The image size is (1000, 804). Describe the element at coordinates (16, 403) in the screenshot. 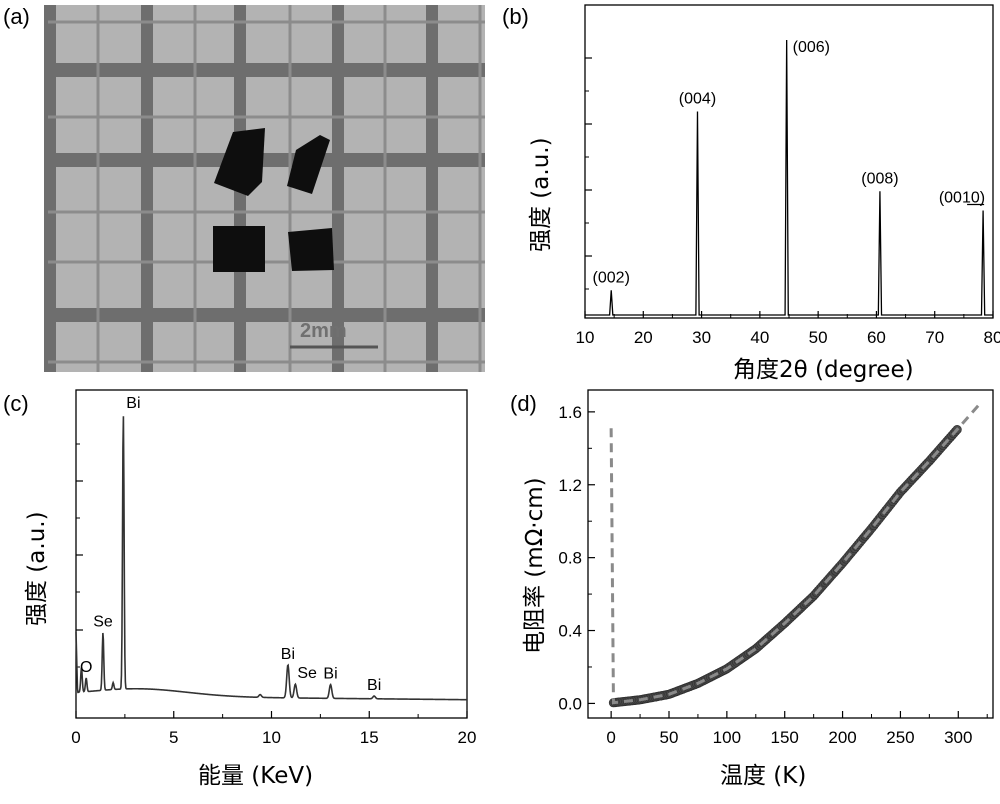

I see `panel-c-label: (c)` at that location.